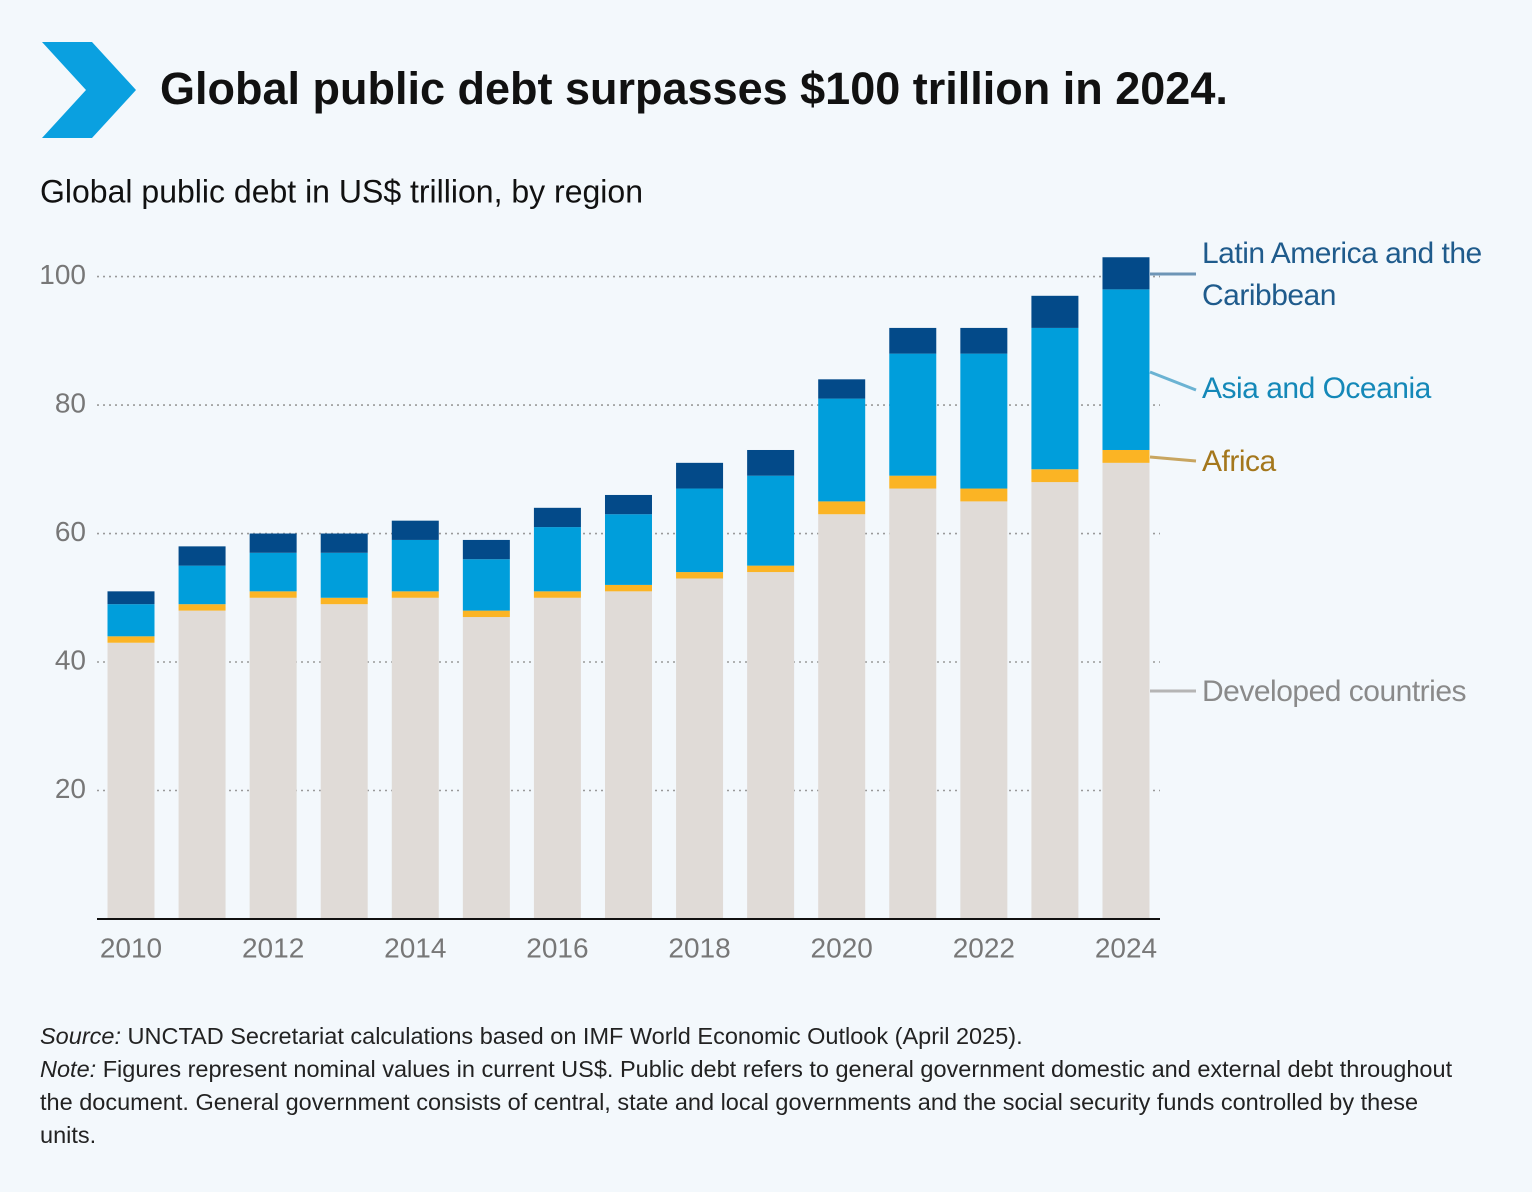 The height and width of the screenshot is (1192, 1532). Describe the element at coordinates (1316, 388) in the screenshot. I see `legend-label: Asia and Oceania` at that location.